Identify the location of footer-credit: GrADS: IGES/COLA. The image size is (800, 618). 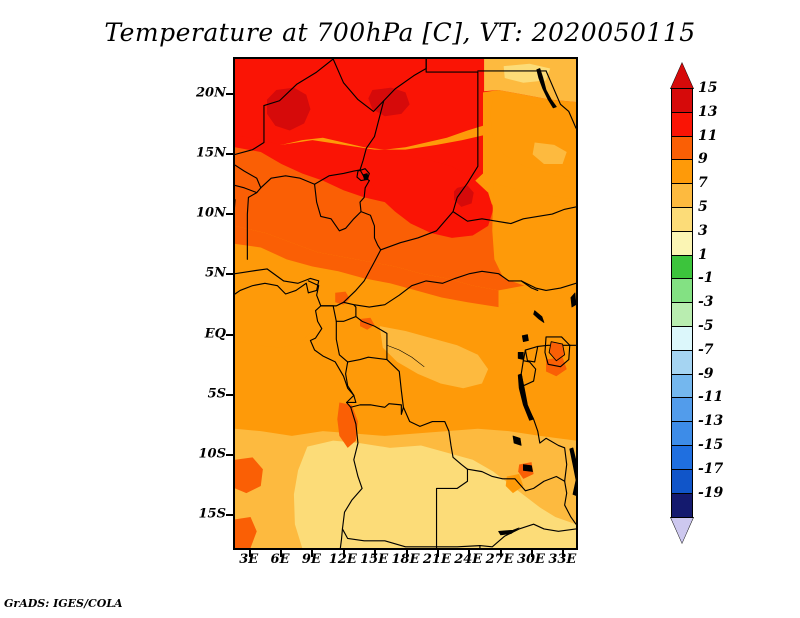
(63, 603).